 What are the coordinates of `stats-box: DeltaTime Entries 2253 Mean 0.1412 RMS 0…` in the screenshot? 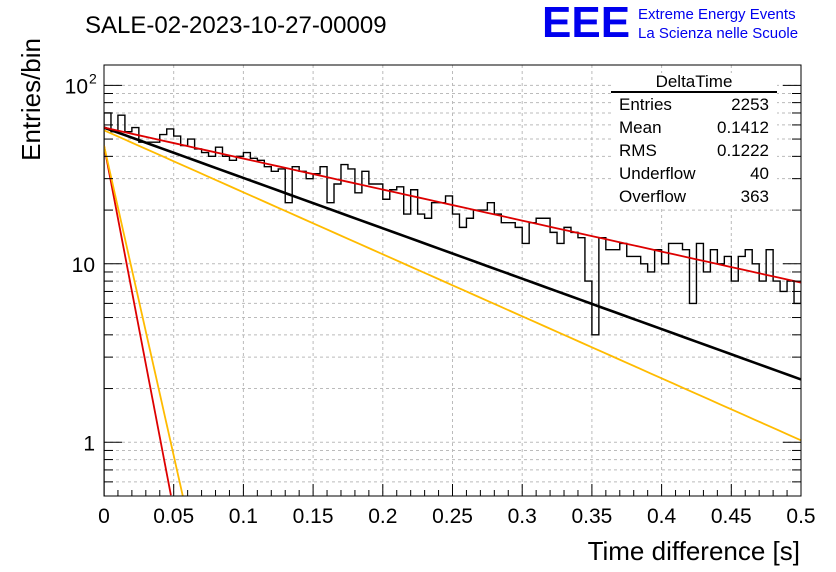 It's located at (694, 140).